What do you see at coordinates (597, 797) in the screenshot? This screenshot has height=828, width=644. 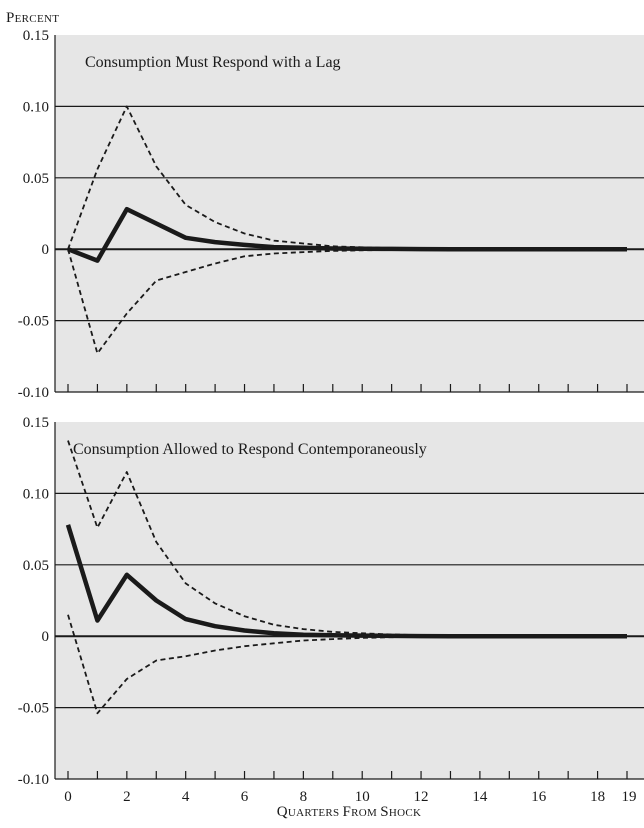 I see `x-tick-label: 18` at bounding box center [597, 797].